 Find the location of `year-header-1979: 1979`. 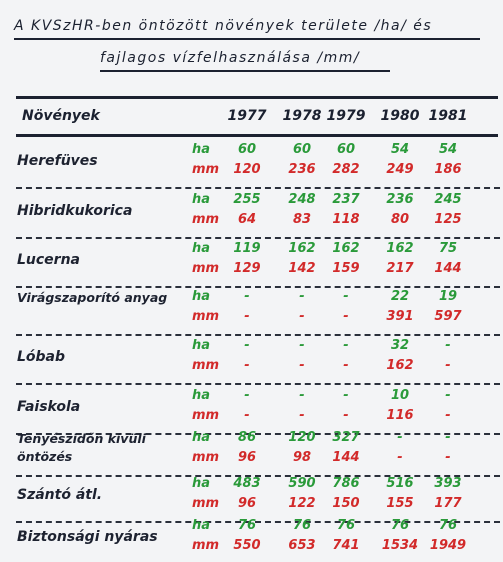

year-header-1979: 1979 is located at coordinates (346, 116).